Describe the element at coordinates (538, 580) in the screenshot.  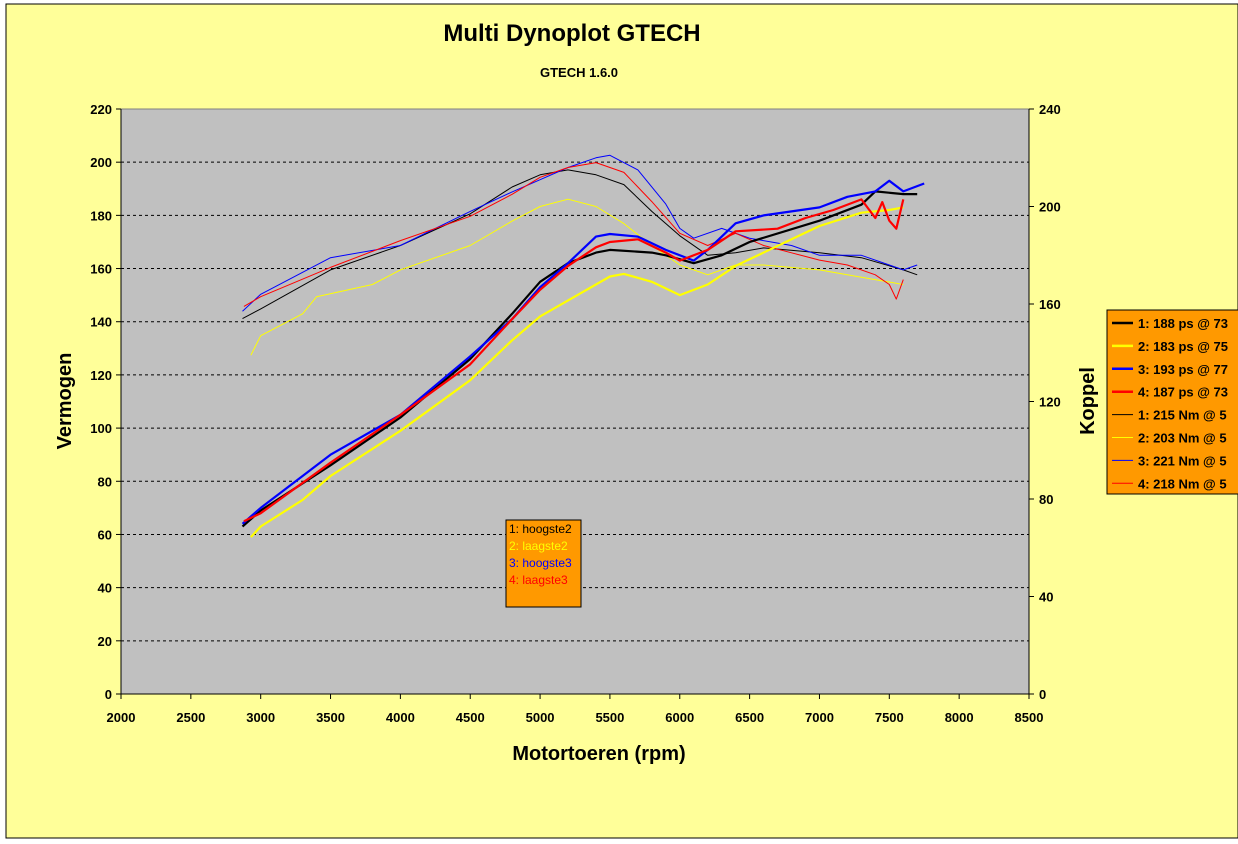
I see `note-line: 4: laagste3` at that location.